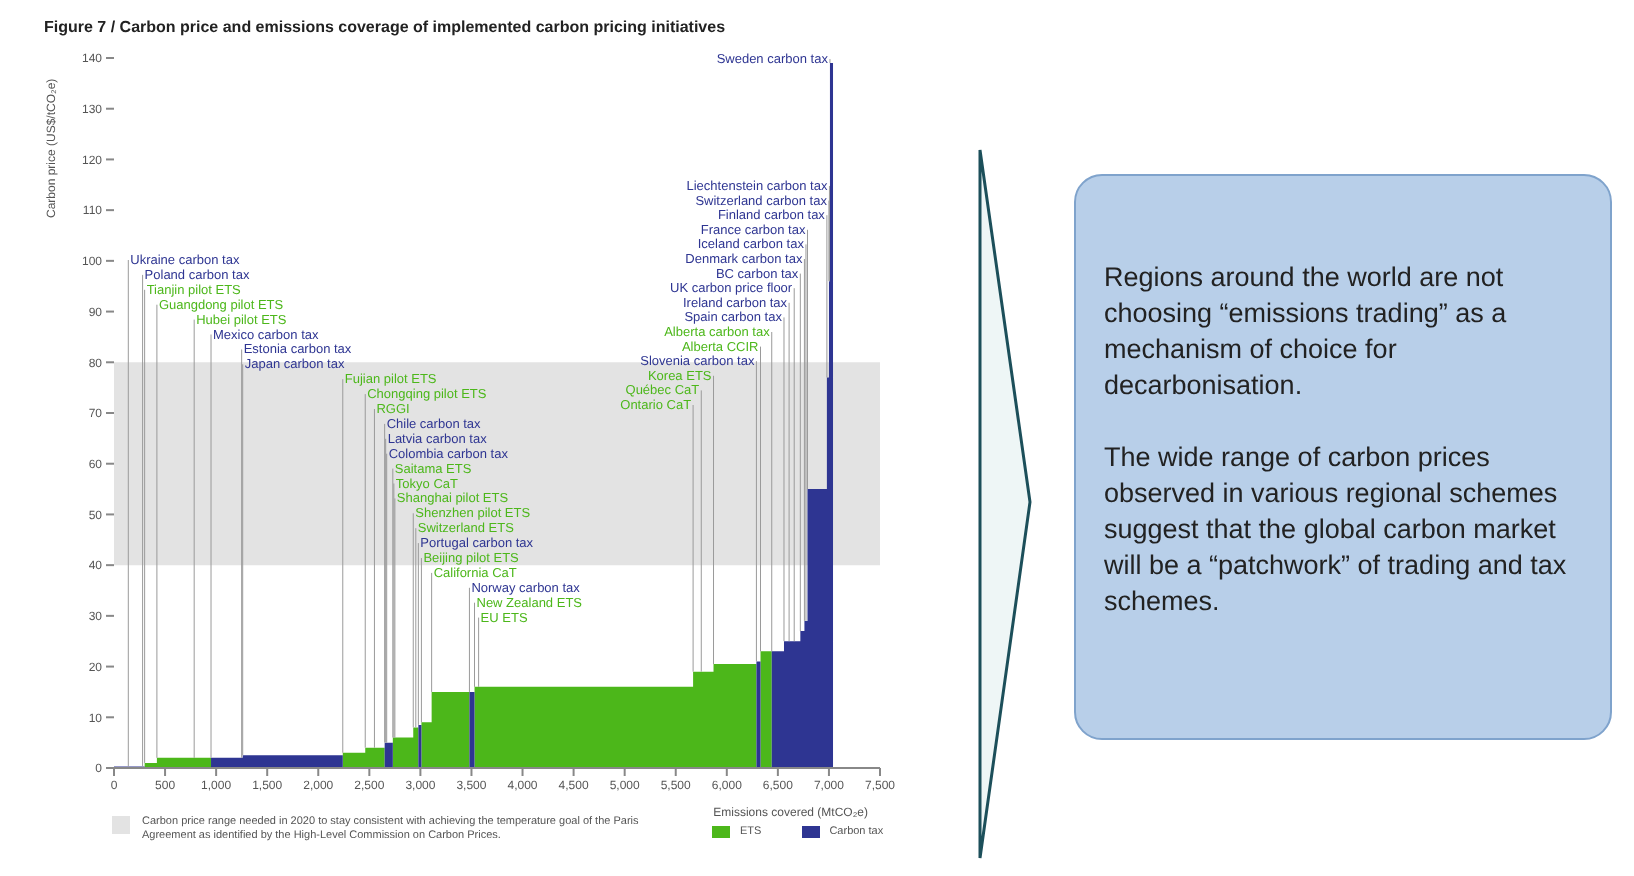  Describe the element at coordinates (1336, 530) in the screenshot. I see `text: The wide range of carbon prices observed in various regional schemes suggest that the global carbon market will be a “patchwork” of trading and tax schemes.` at that location.